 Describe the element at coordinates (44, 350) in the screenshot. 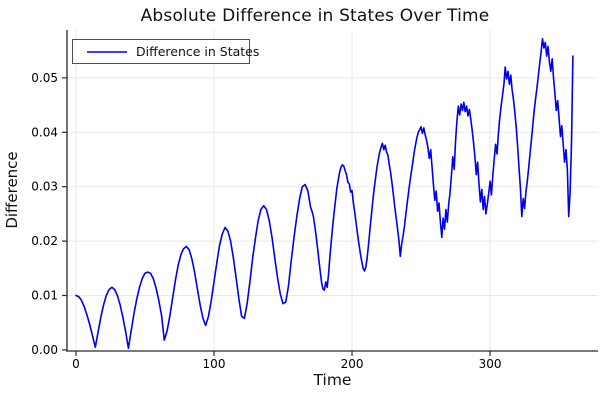

I see `y-tick-label: 0.00` at that location.